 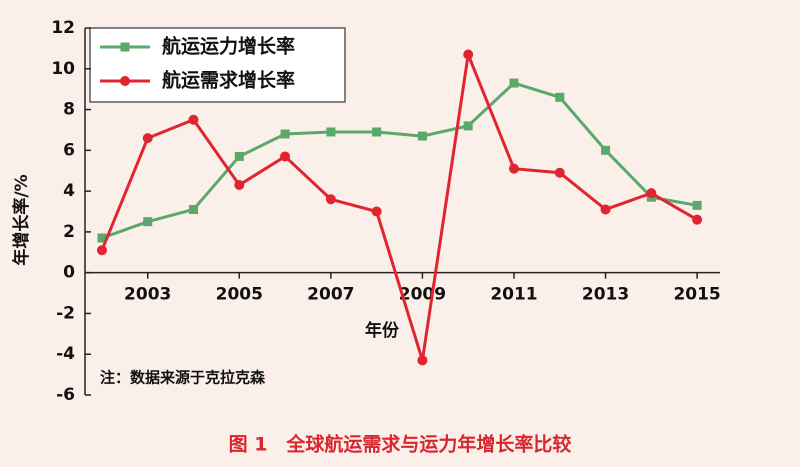 I want to click on y-tick-label: 2, so click(x=69, y=232).